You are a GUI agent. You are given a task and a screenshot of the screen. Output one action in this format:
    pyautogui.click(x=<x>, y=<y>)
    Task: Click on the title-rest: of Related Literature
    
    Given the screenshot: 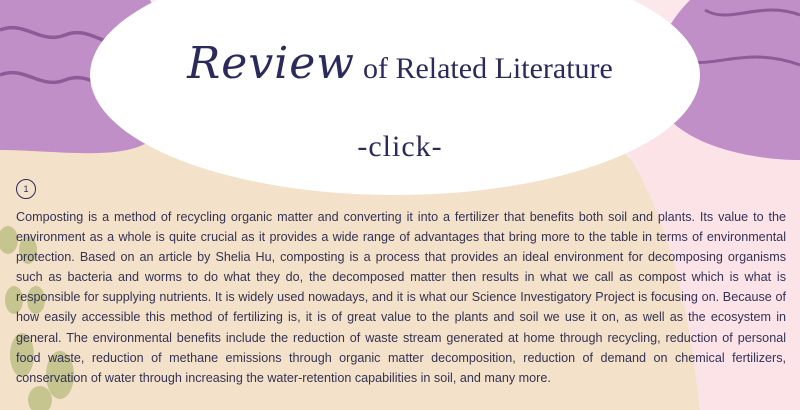 What is the action you would take?
    pyautogui.click(x=487, y=68)
    